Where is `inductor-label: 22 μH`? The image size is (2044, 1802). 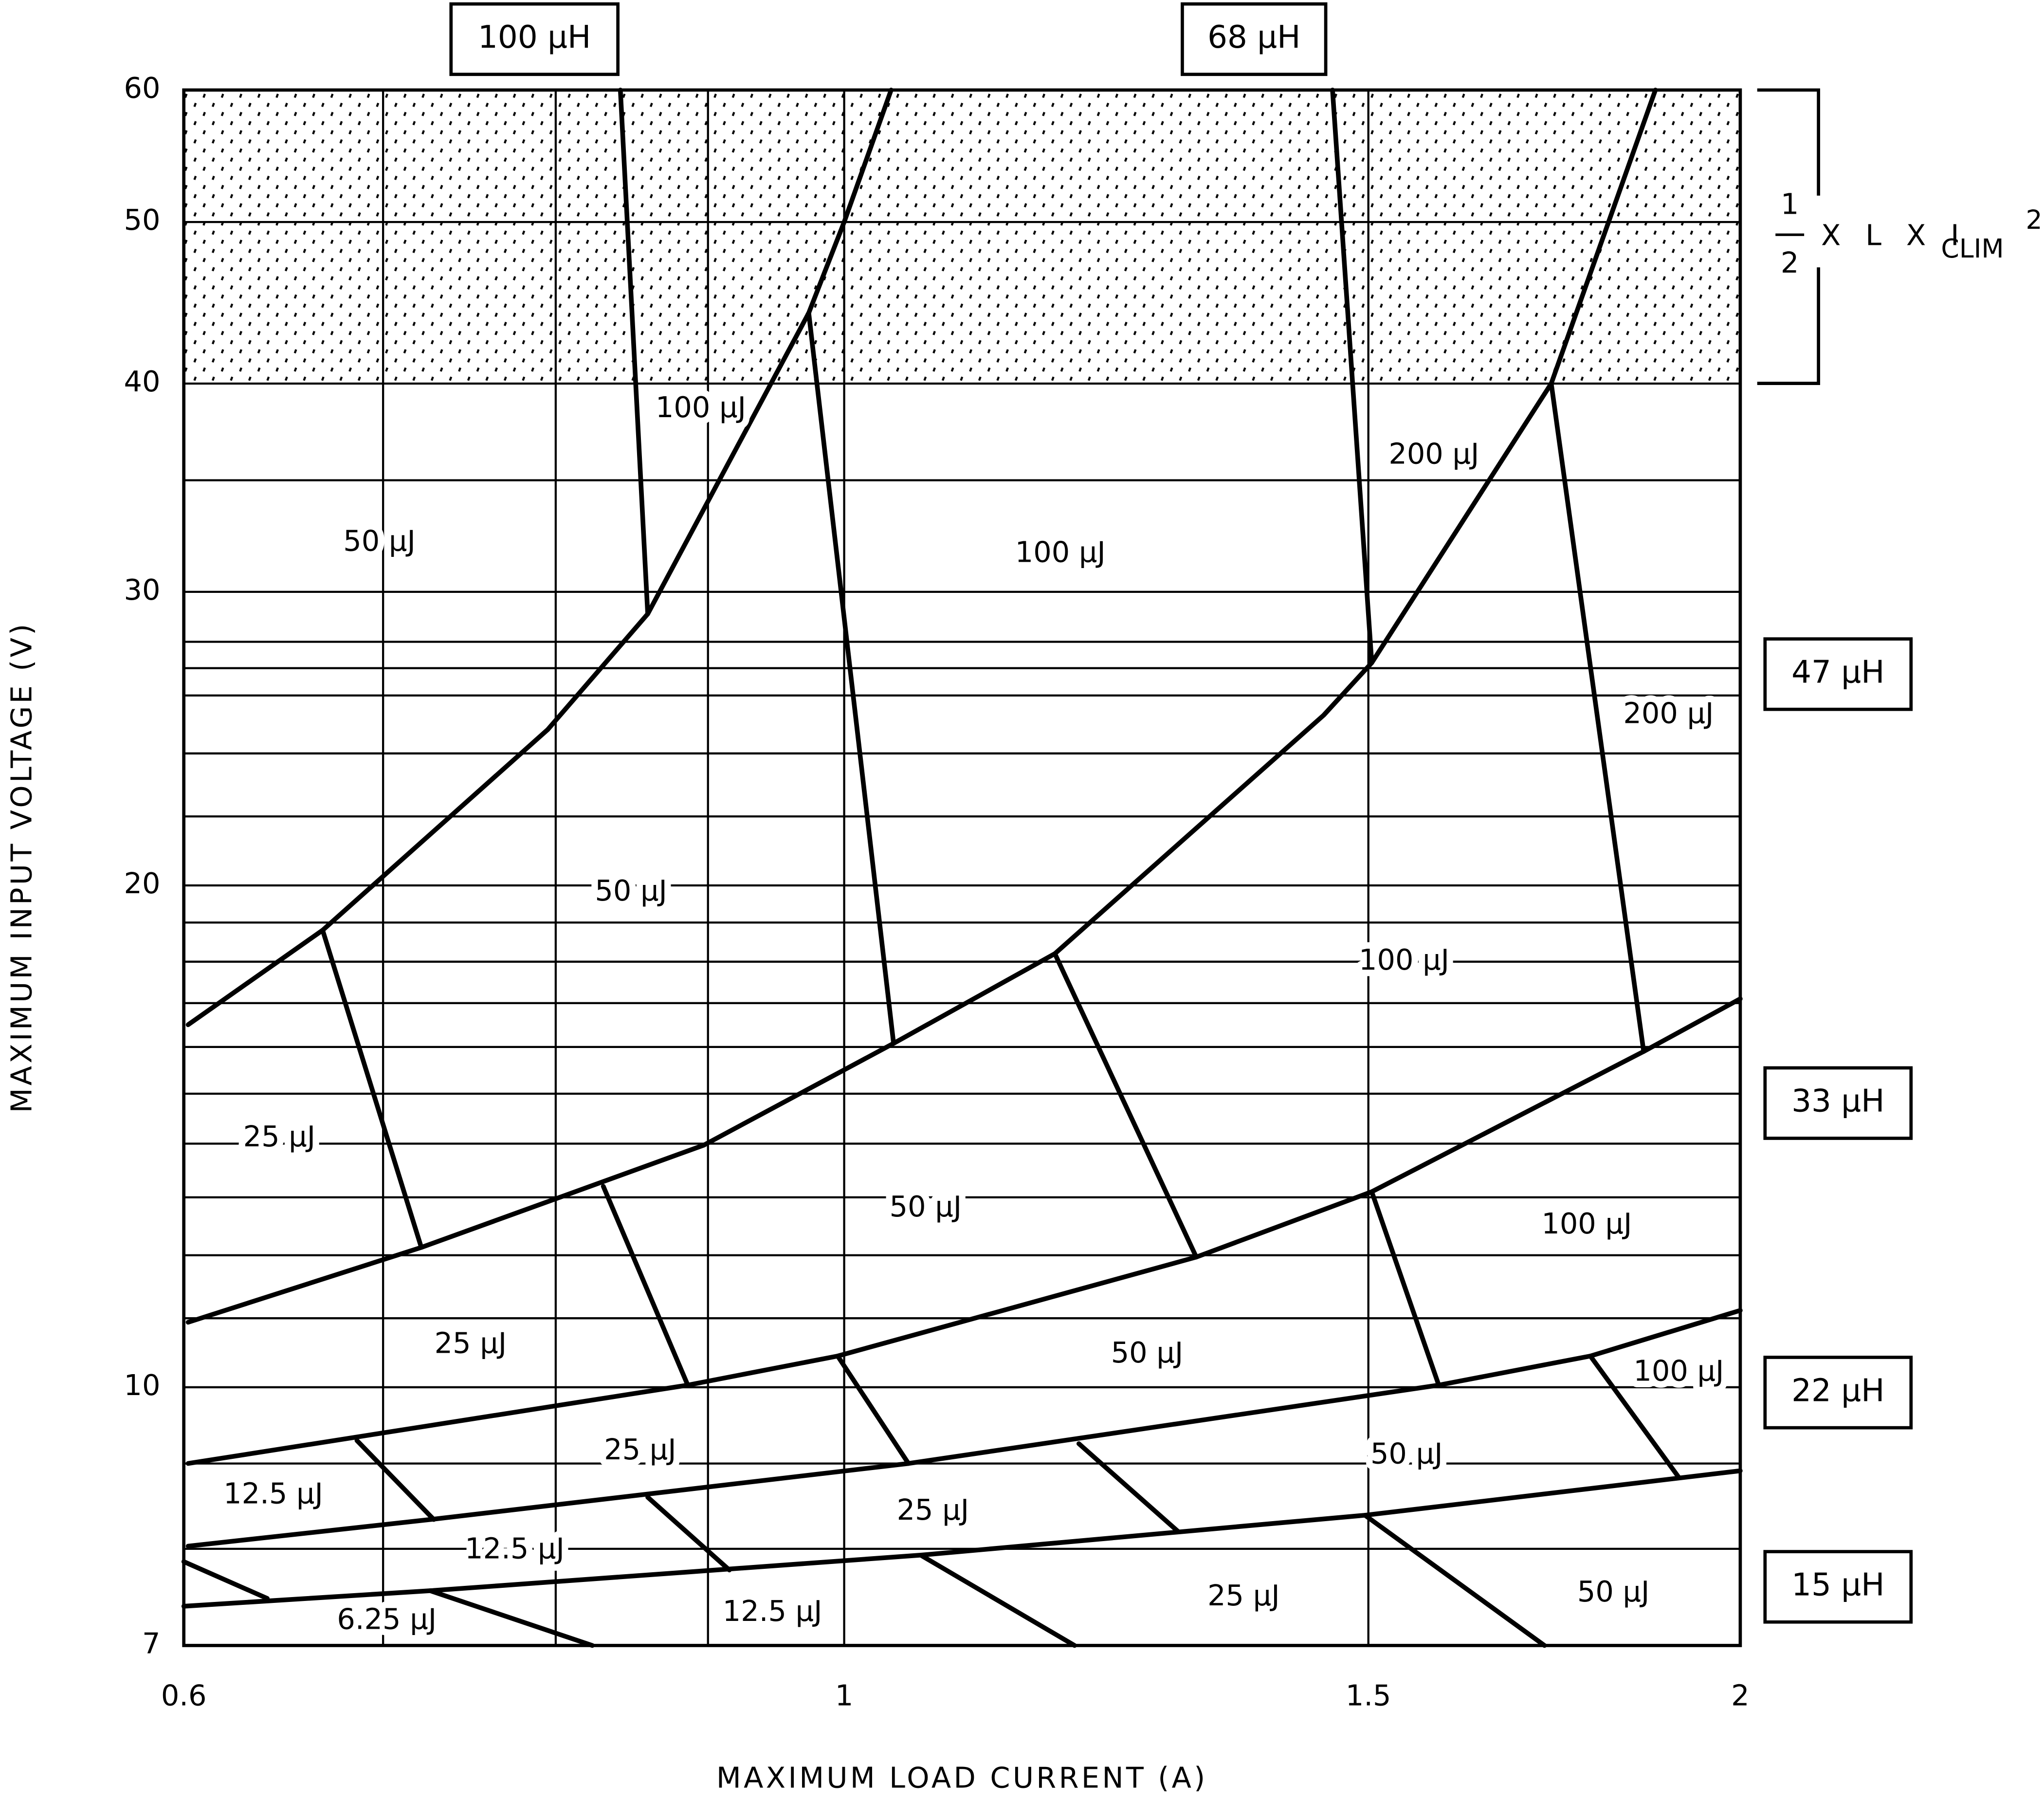
inductor-label: 22 μH is located at coordinates (1838, 1390).